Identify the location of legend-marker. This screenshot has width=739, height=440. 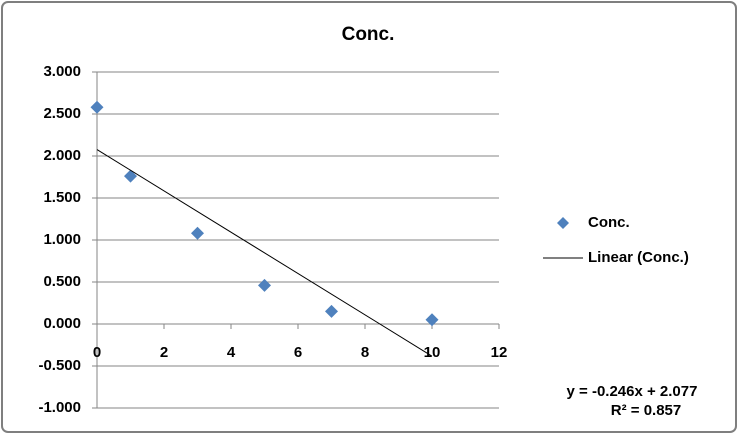
(563, 223).